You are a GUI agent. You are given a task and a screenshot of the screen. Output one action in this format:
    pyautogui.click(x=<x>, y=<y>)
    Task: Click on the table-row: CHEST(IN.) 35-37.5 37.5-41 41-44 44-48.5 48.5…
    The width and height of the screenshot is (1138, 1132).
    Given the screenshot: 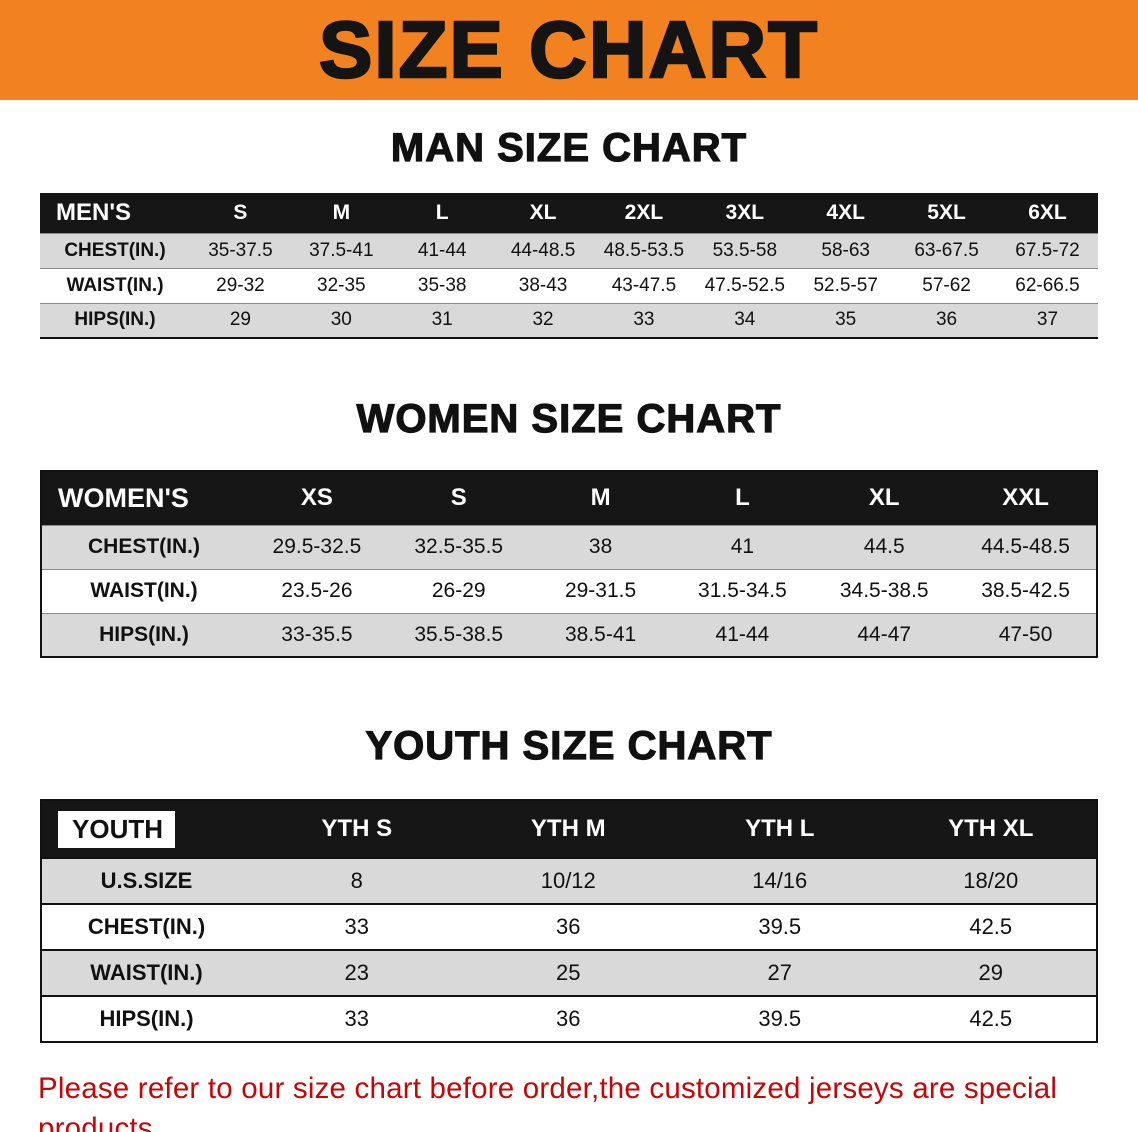 What is the action you would take?
    pyautogui.click(x=569, y=250)
    